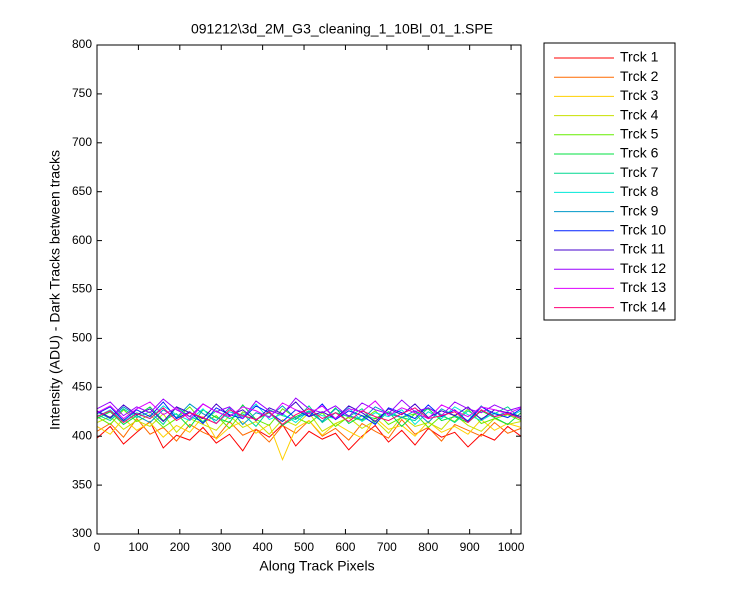 The width and height of the screenshot is (750, 600). I want to click on y-tick-label: 400, so click(82, 435).